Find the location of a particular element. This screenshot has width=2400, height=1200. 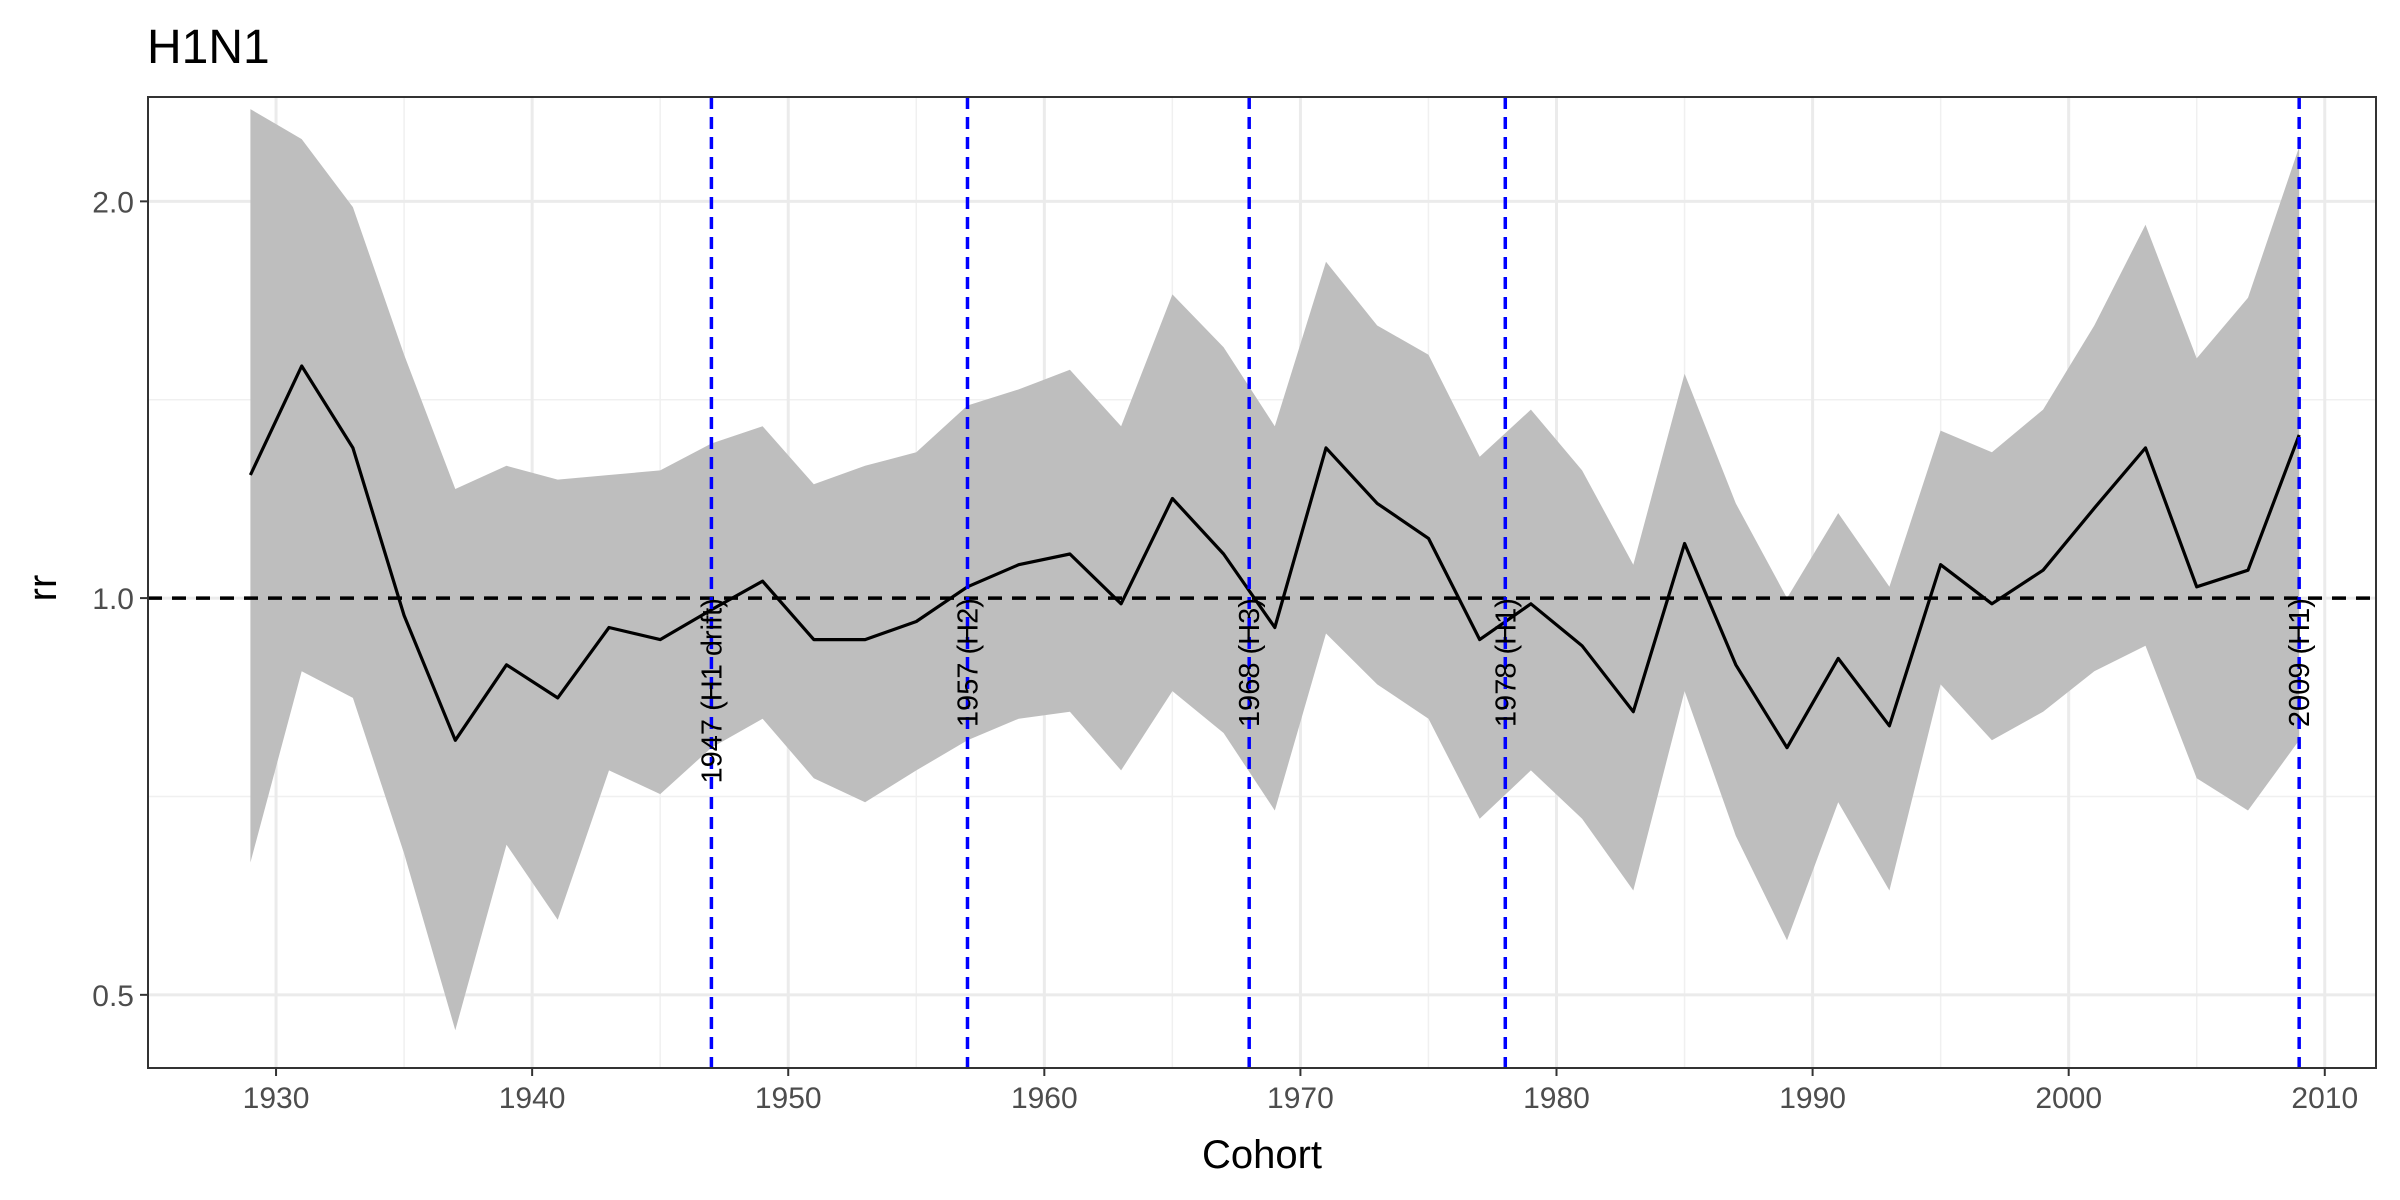

chart-title: H1N1 is located at coordinates (208, 47).